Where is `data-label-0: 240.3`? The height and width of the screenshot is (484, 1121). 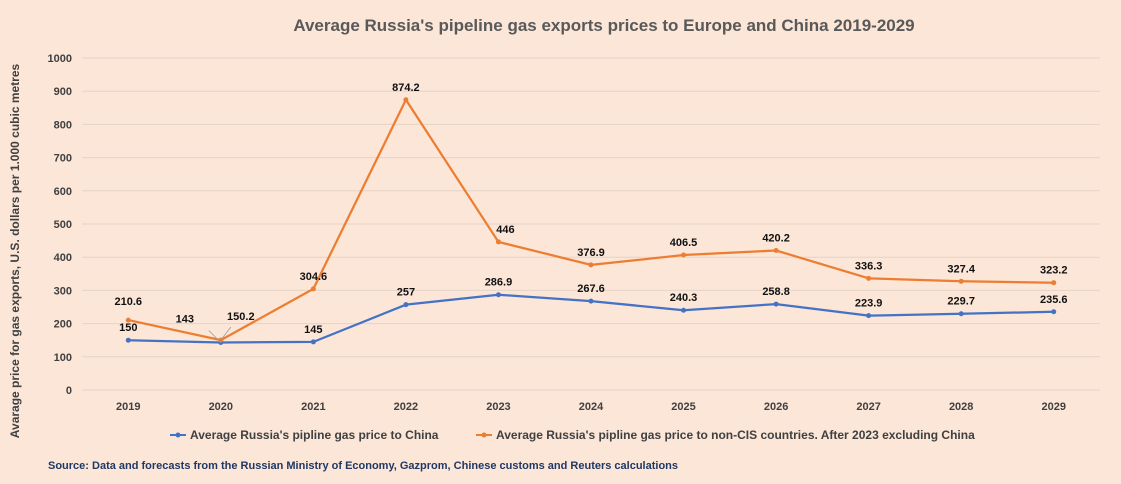 data-label-0: 240.3 is located at coordinates (684, 298).